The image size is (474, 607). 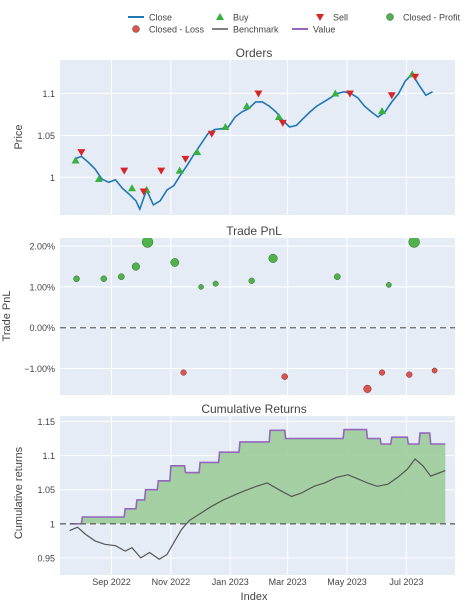 What do you see at coordinates (254, 597) in the screenshot?
I see `x-axis-label: Index` at bounding box center [254, 597].